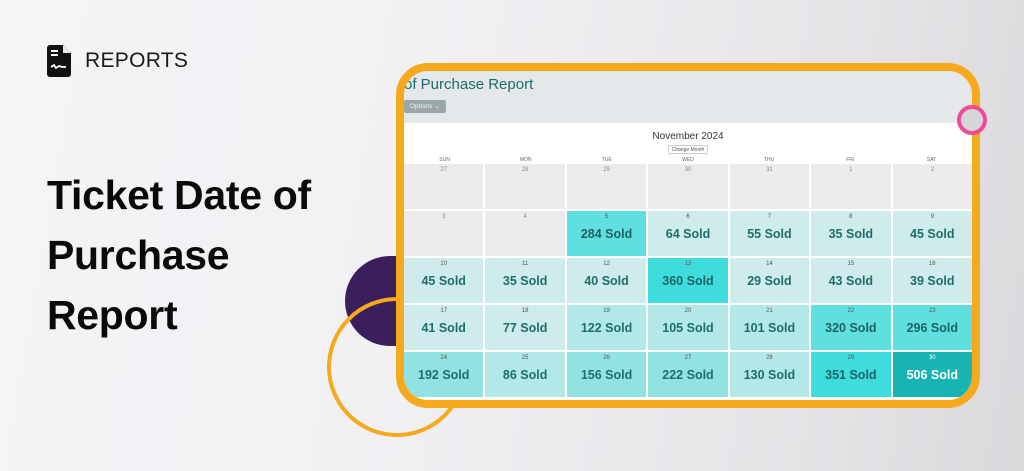 This screenshot has width=1024, height=471. I want to click on calendar-day-cell: 6 64 Sold, so click(688, 233).